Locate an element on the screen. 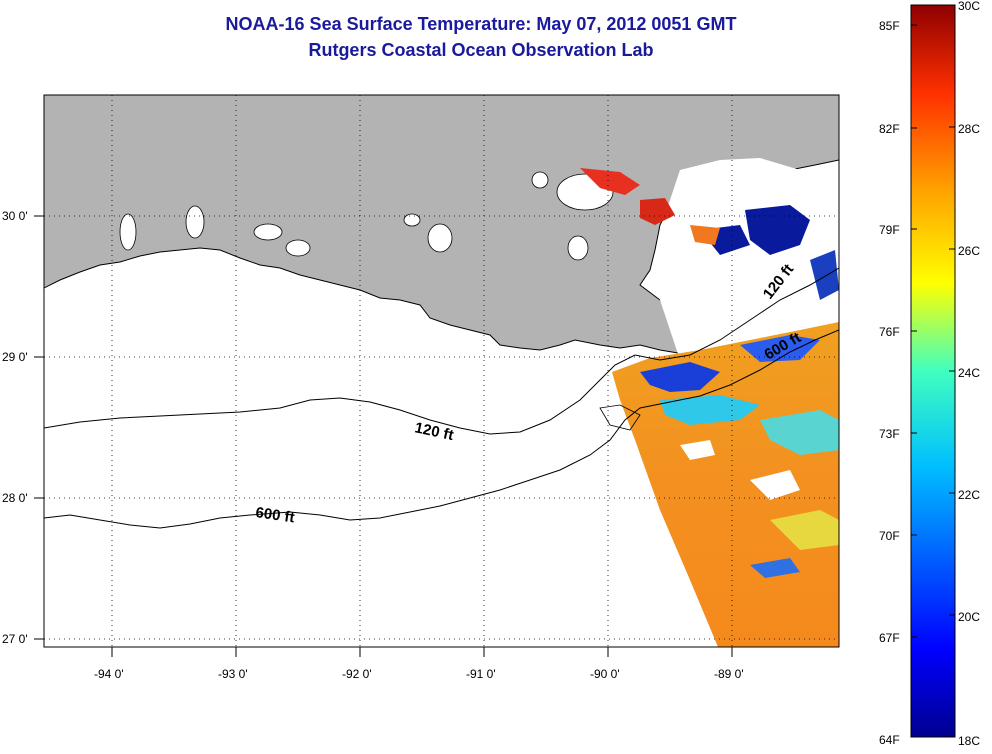  sst-yellow-patch is located at coordinates (804, 530).